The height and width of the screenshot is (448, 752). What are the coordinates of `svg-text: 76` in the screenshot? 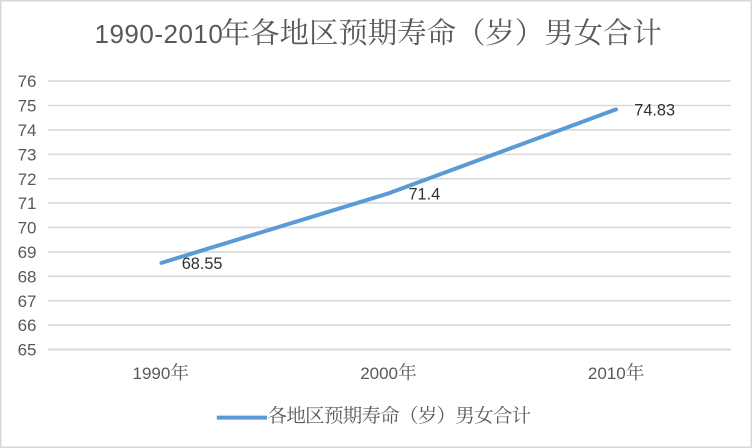 It's located at (27, 81).